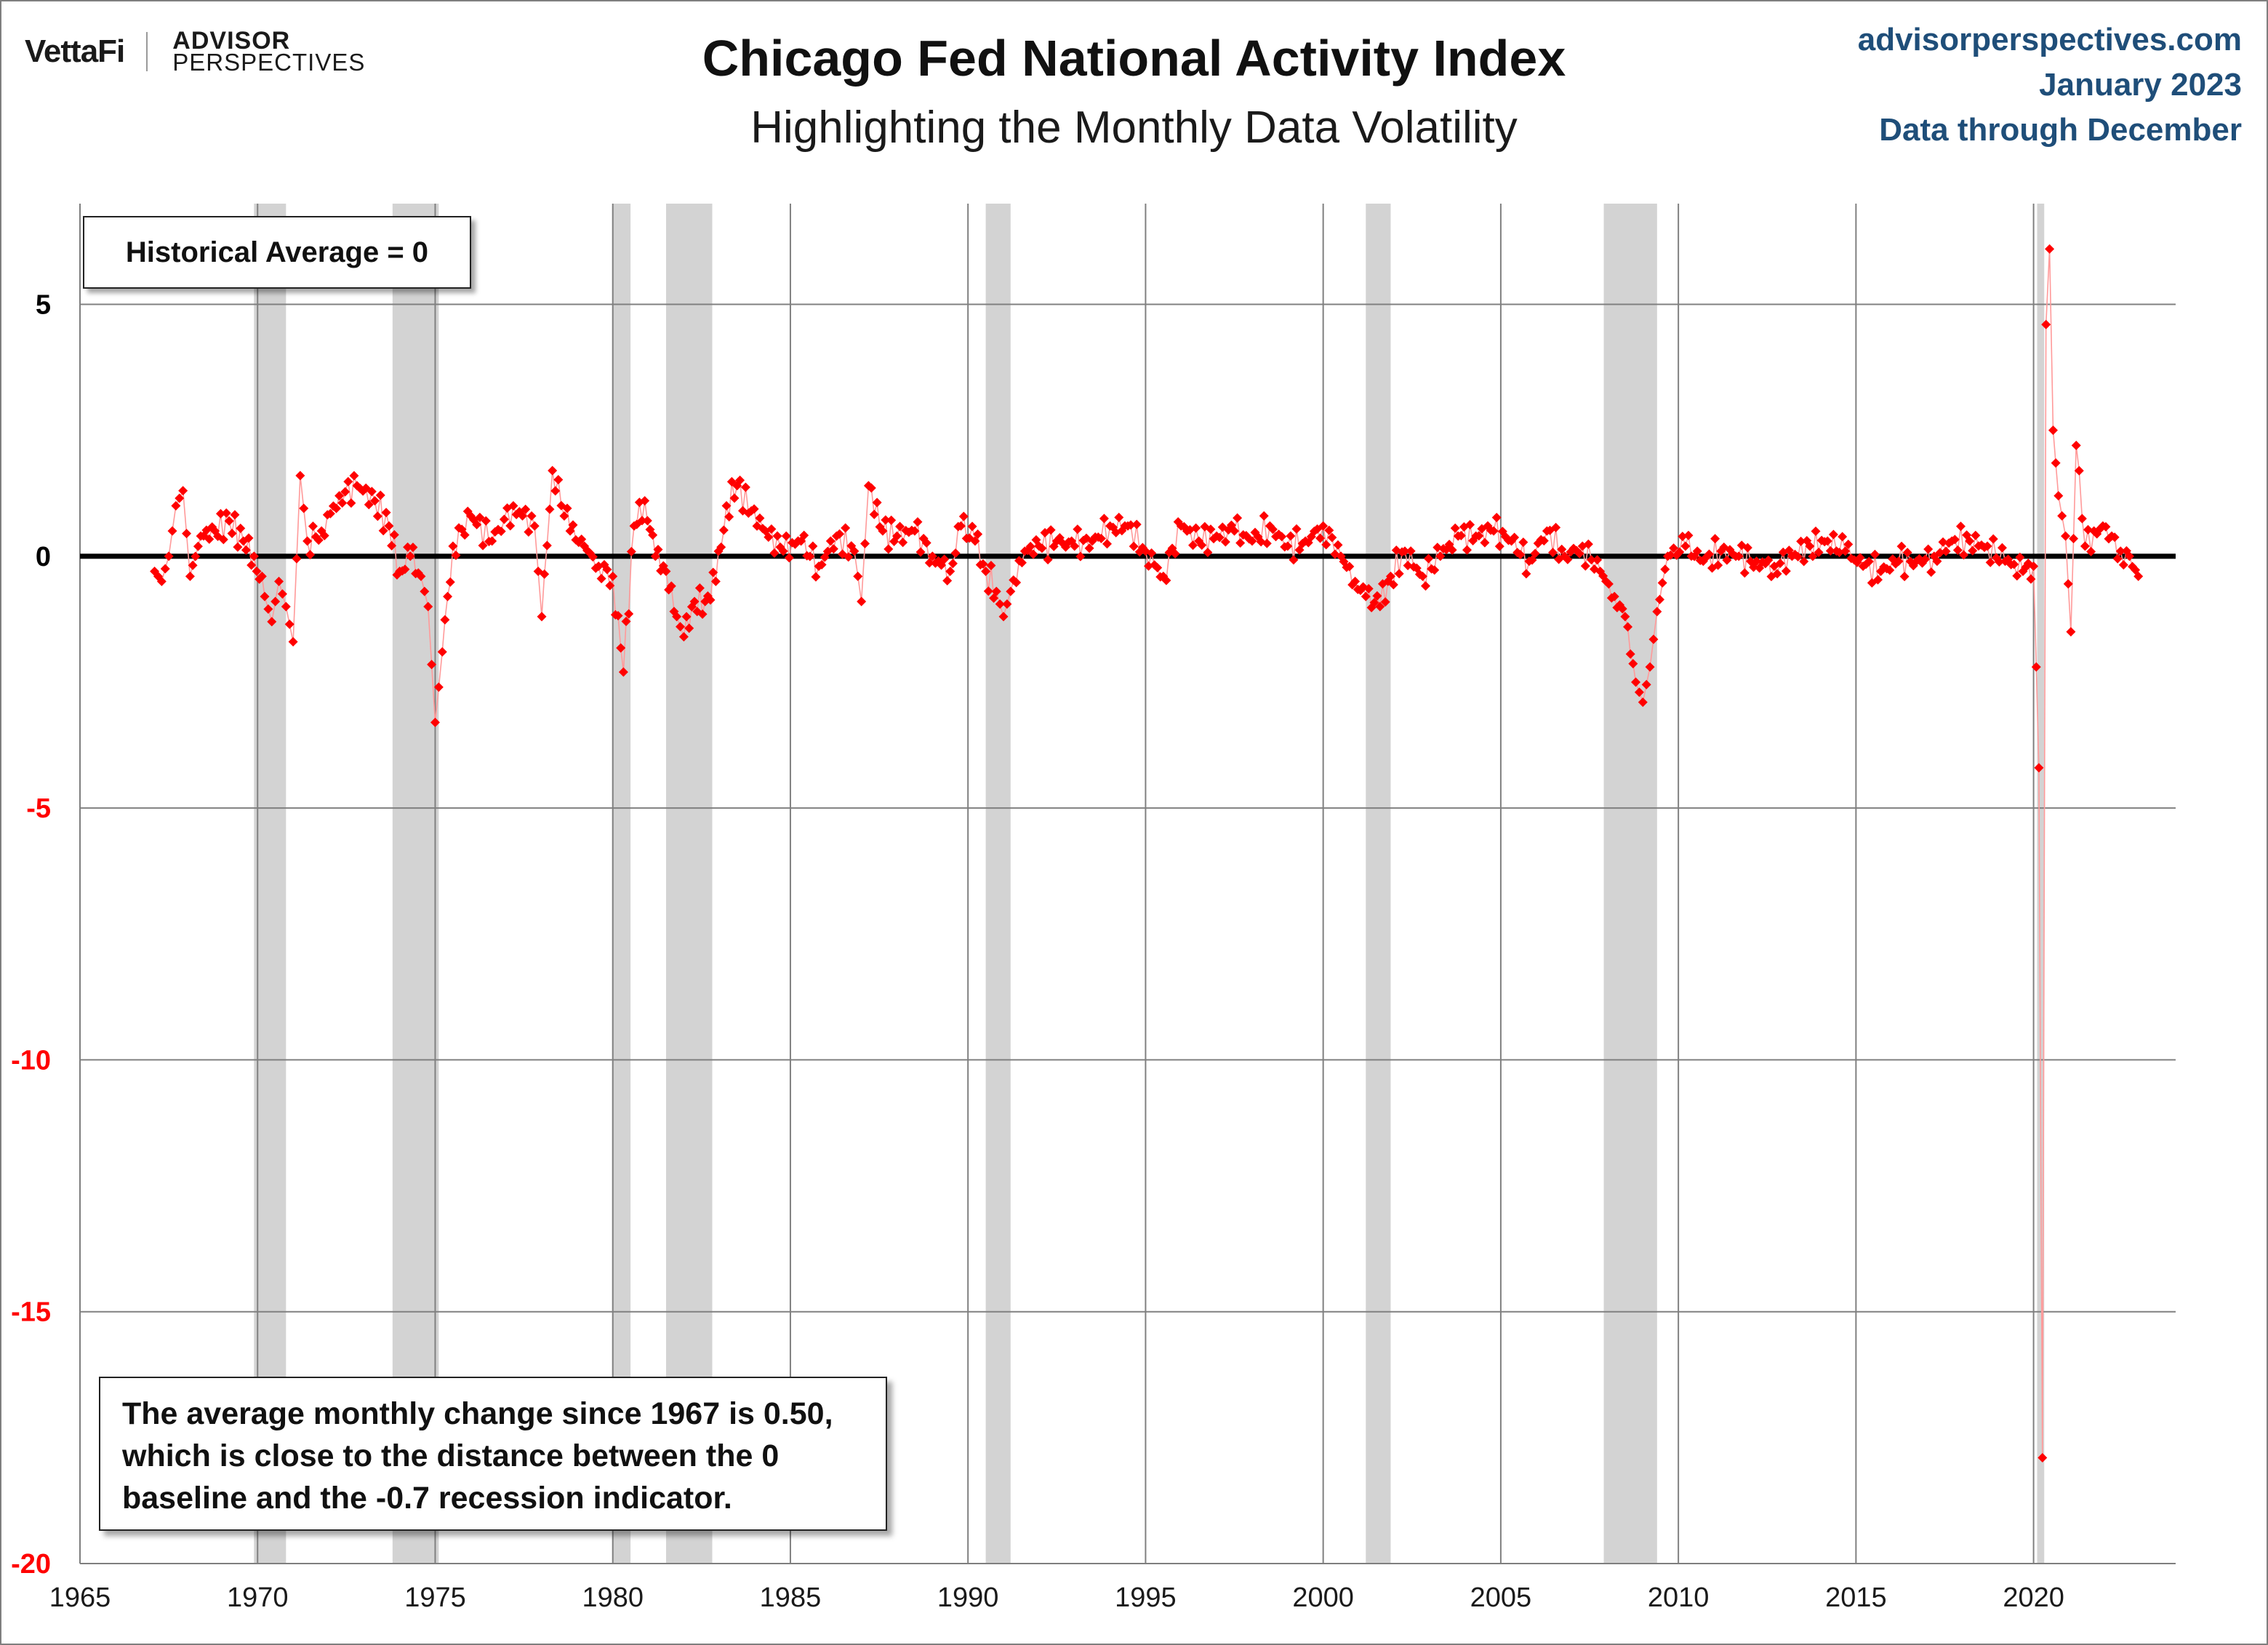  Describe the element at coordinates (968, 1597) in the screenshot. I see `x-tick-label: 1990` at that location.